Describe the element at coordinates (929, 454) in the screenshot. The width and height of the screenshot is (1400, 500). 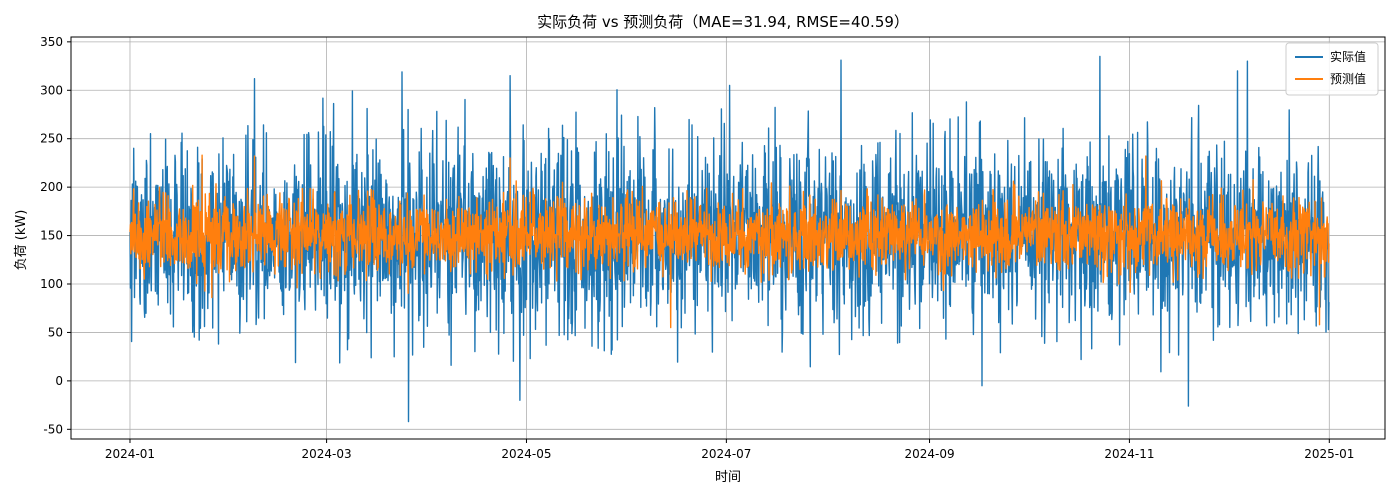
I see `x-tick-label: 2024-09` at that location.